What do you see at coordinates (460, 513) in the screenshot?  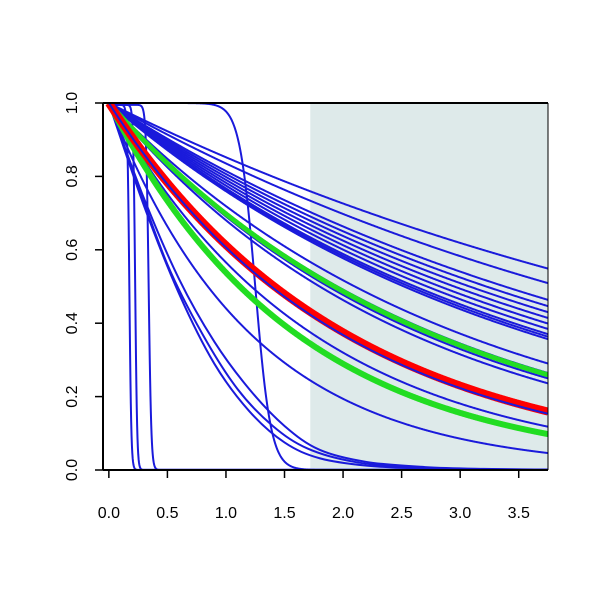 I see `x-tick-label: 3.0` at bounding box center [460, 513].